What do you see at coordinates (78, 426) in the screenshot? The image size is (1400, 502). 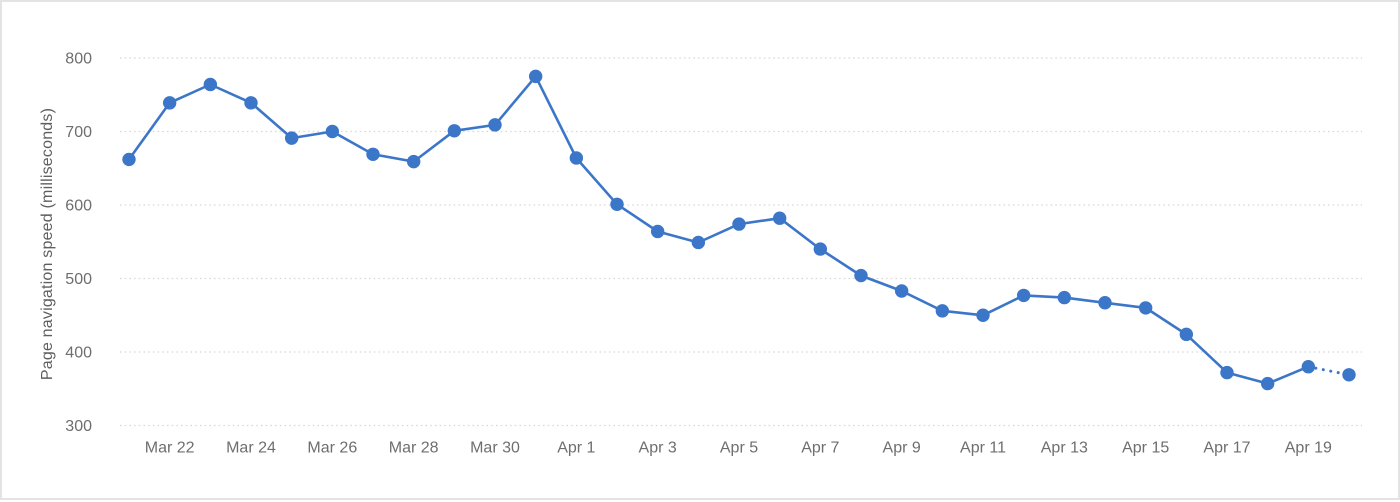 I see `y-tick-label: 300` at bounding box center [78, 426].